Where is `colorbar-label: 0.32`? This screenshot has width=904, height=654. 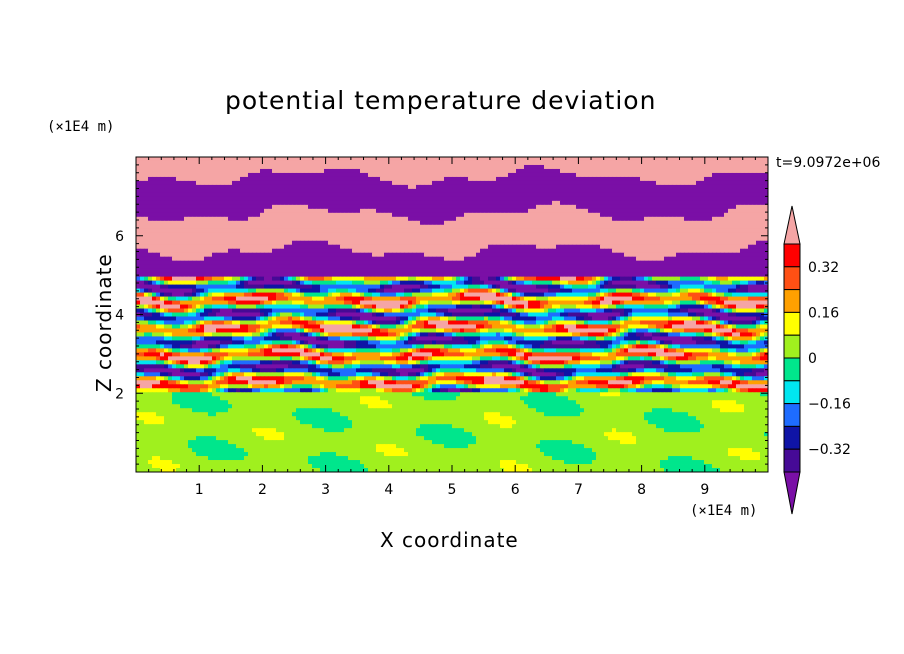
colorbar-label: 0.32 is located at coordinates (823, 268).